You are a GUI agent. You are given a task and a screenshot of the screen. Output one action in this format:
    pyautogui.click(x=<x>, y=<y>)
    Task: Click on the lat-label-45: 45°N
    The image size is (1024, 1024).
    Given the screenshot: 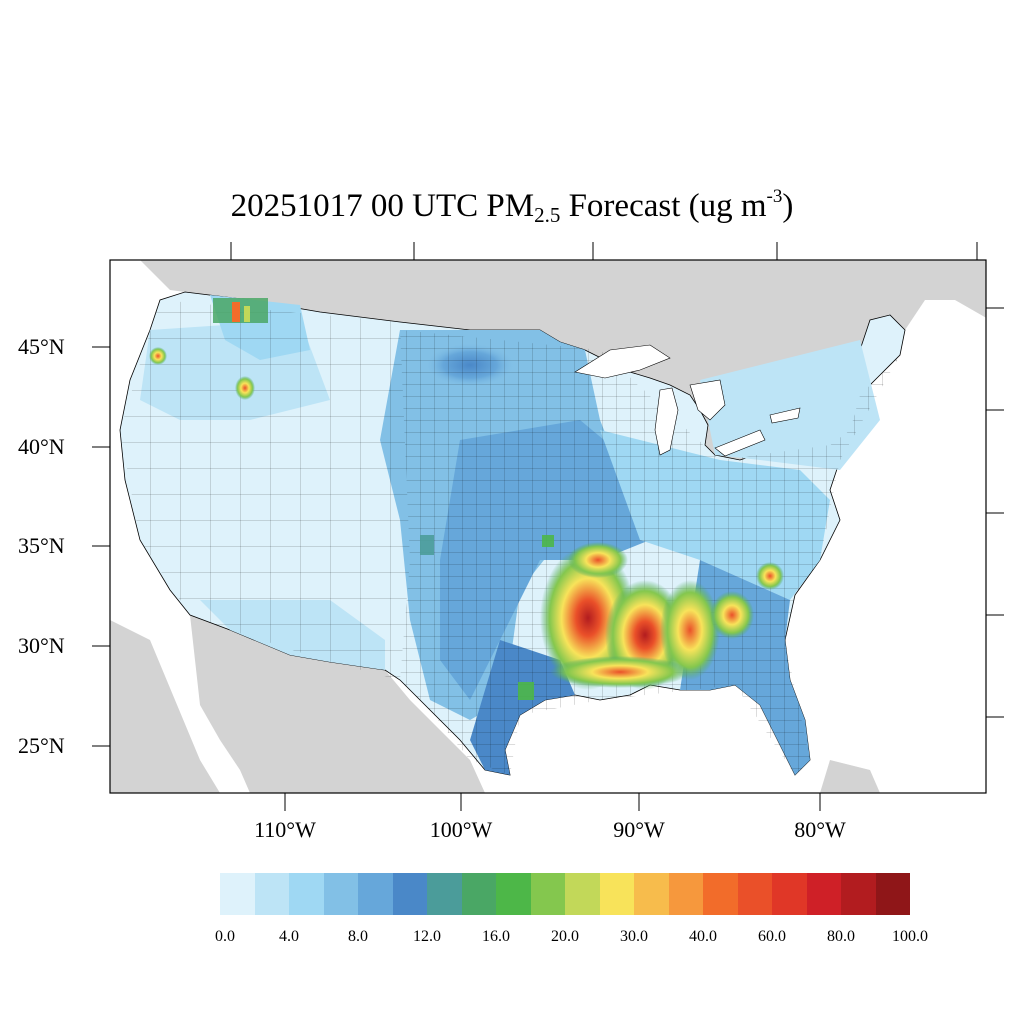 What is the action you would take?
    pyautogui.click(x=41, y=346)
    